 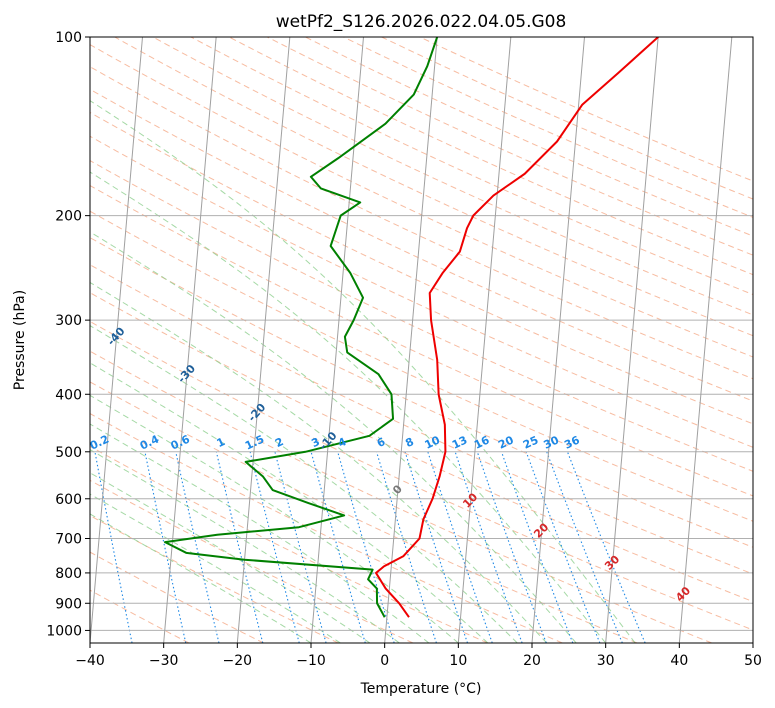 I want to click on mixing-ratio-label: 13, so click(x=459, y=442).